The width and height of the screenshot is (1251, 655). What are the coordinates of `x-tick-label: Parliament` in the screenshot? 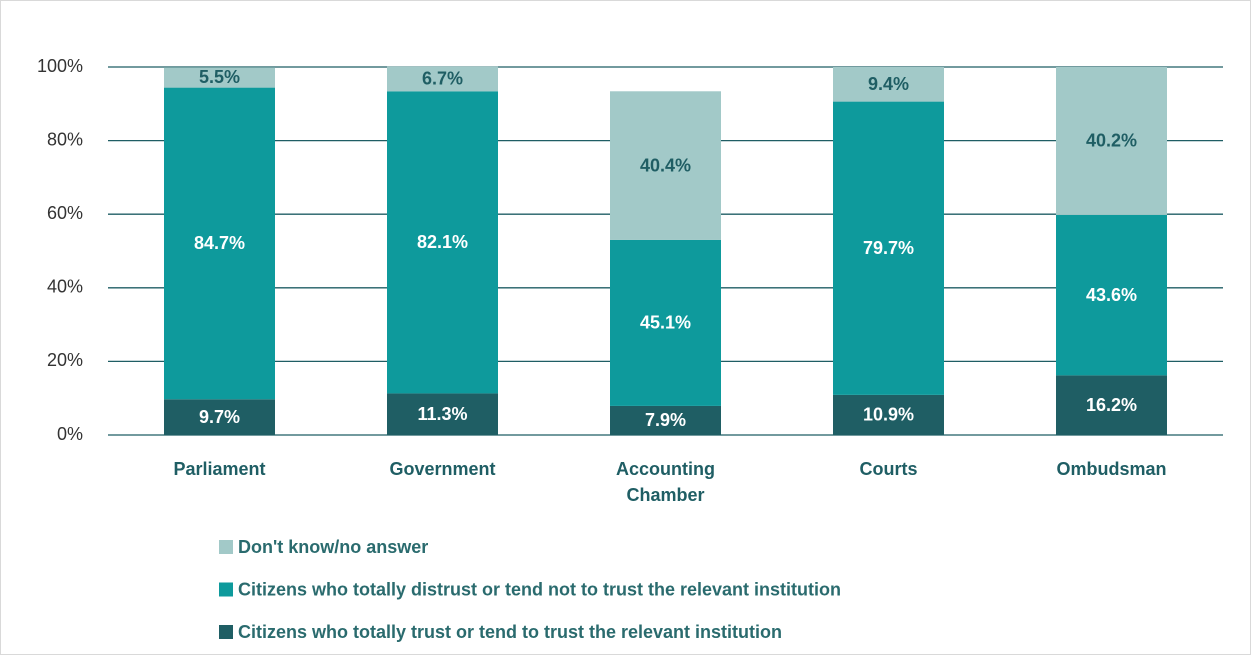 It's located at (219, 469).